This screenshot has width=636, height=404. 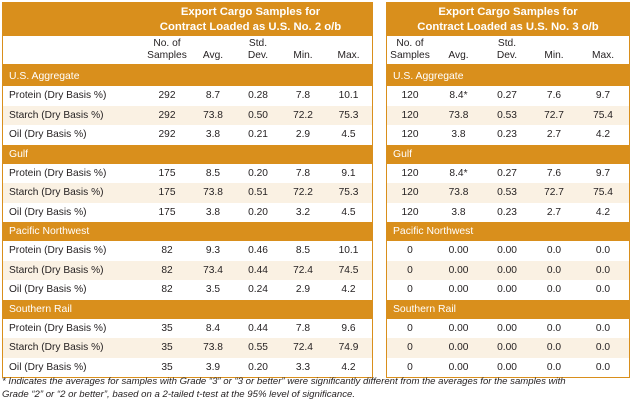 What do you see at coordinates (348, 270) in the screenshot?
I see `cell-max: 74.5` at bounding box center [348, 270].